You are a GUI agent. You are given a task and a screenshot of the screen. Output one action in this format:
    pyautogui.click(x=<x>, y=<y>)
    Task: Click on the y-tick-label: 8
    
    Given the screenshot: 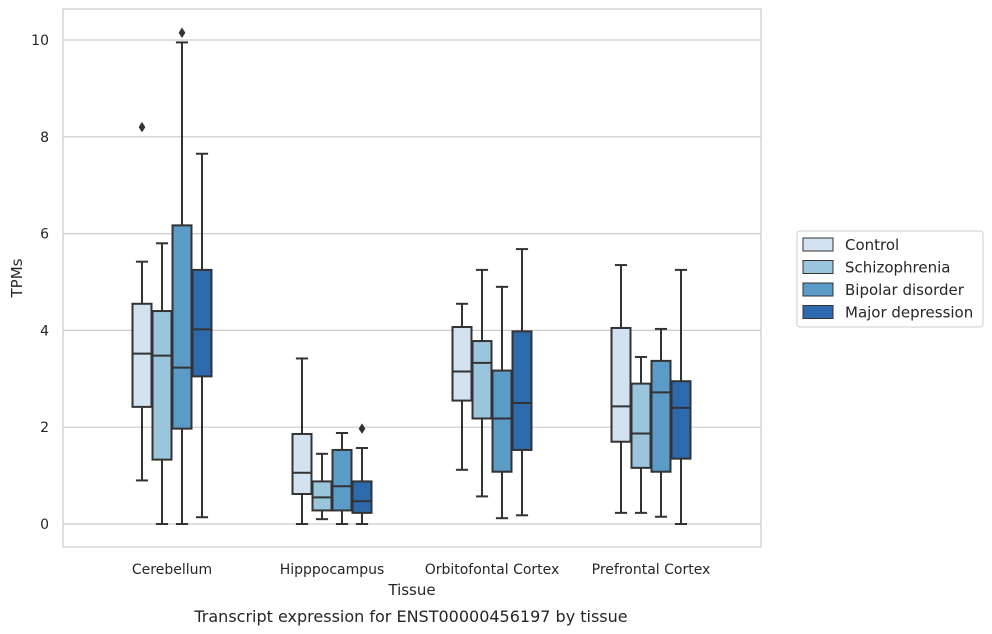 What is the action you would take?
    pyautogui.click(x=44, y=138)
    